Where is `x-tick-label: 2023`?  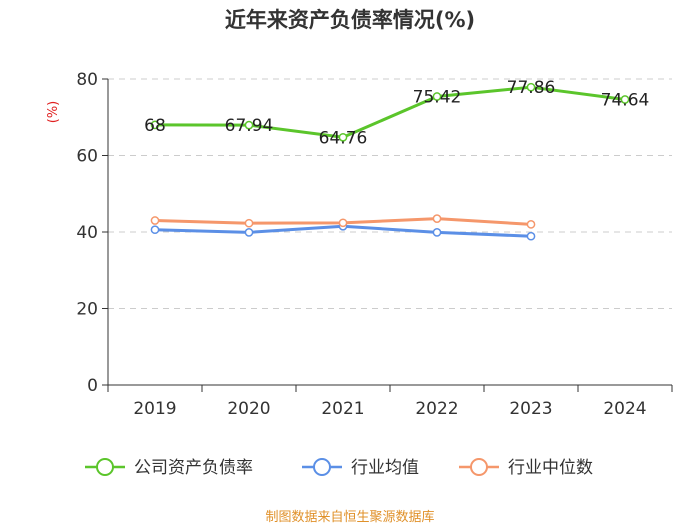 x-tick-label: 2023 is located at coordinates (530, 409).